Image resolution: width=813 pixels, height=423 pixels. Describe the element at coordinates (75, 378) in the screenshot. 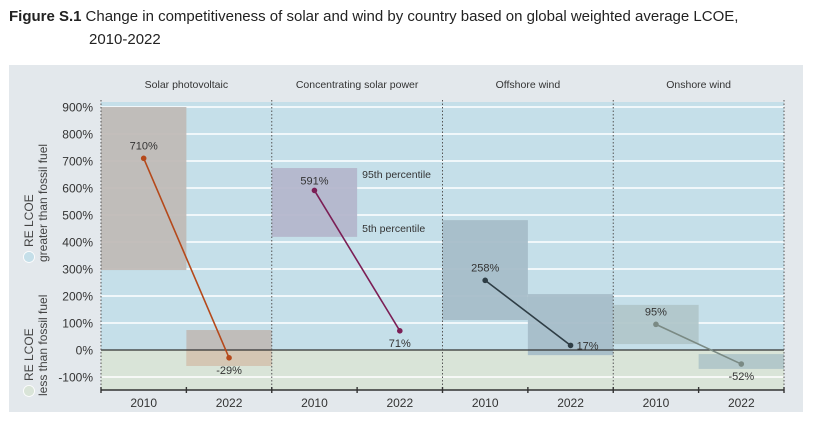

I see `y-tick-label: -100%` at that location.